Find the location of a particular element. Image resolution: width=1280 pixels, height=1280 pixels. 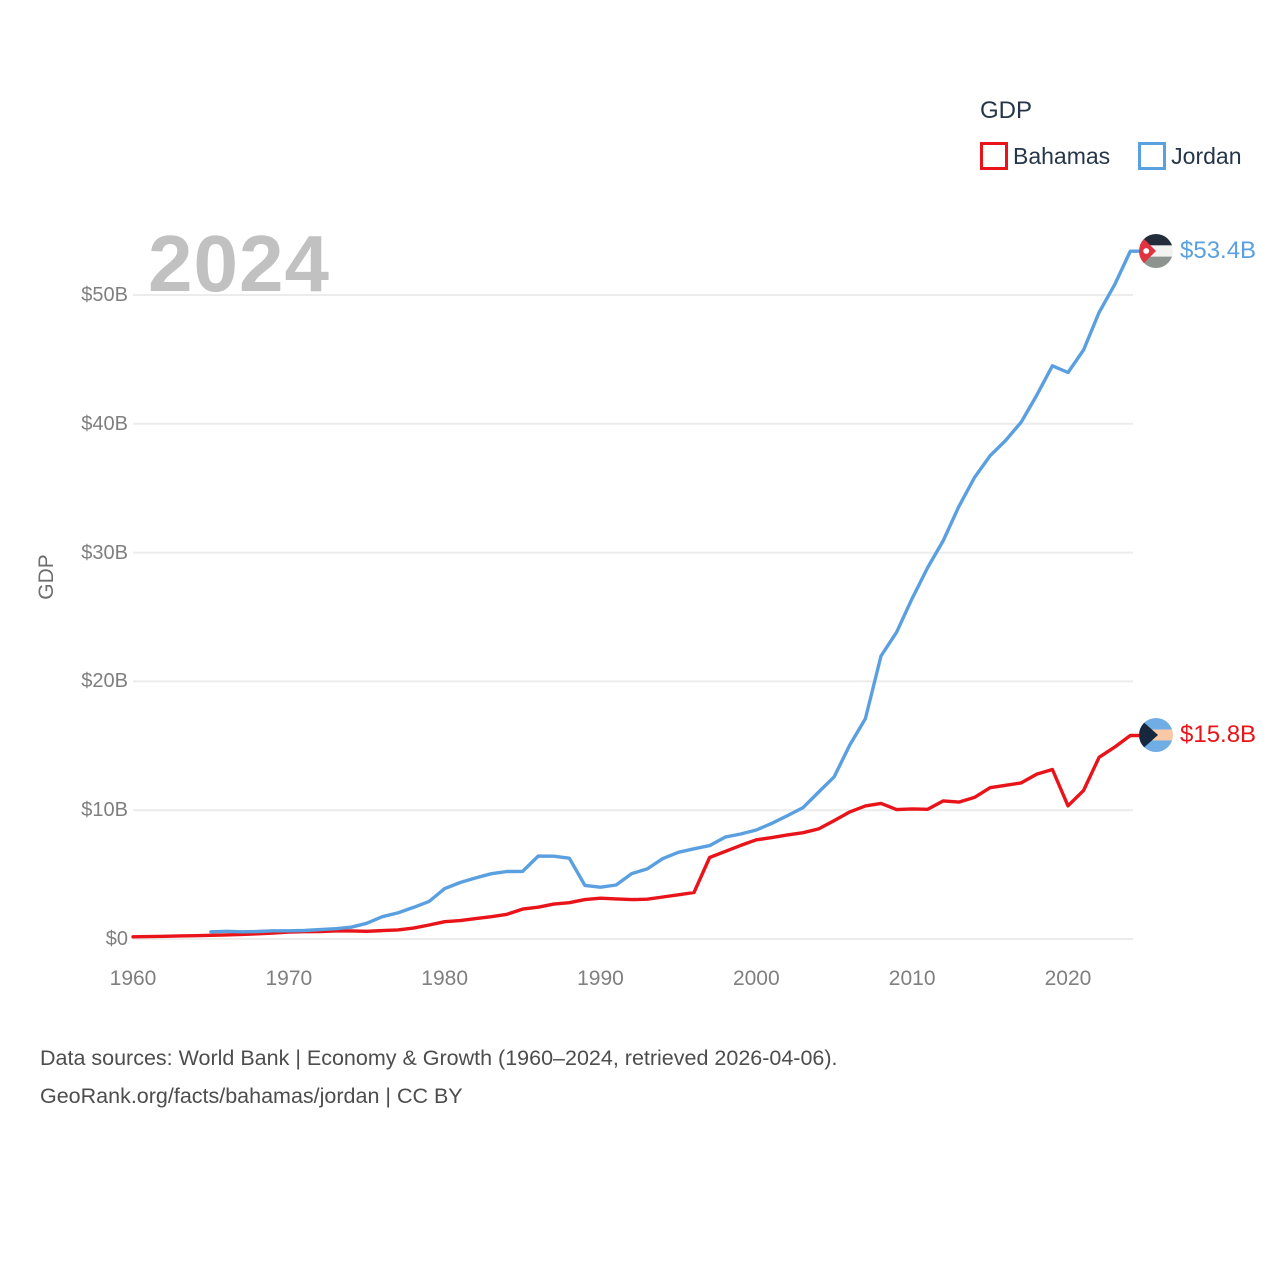

legend-label-bahamas: Bahamas is located at coordinates (1062, 155).